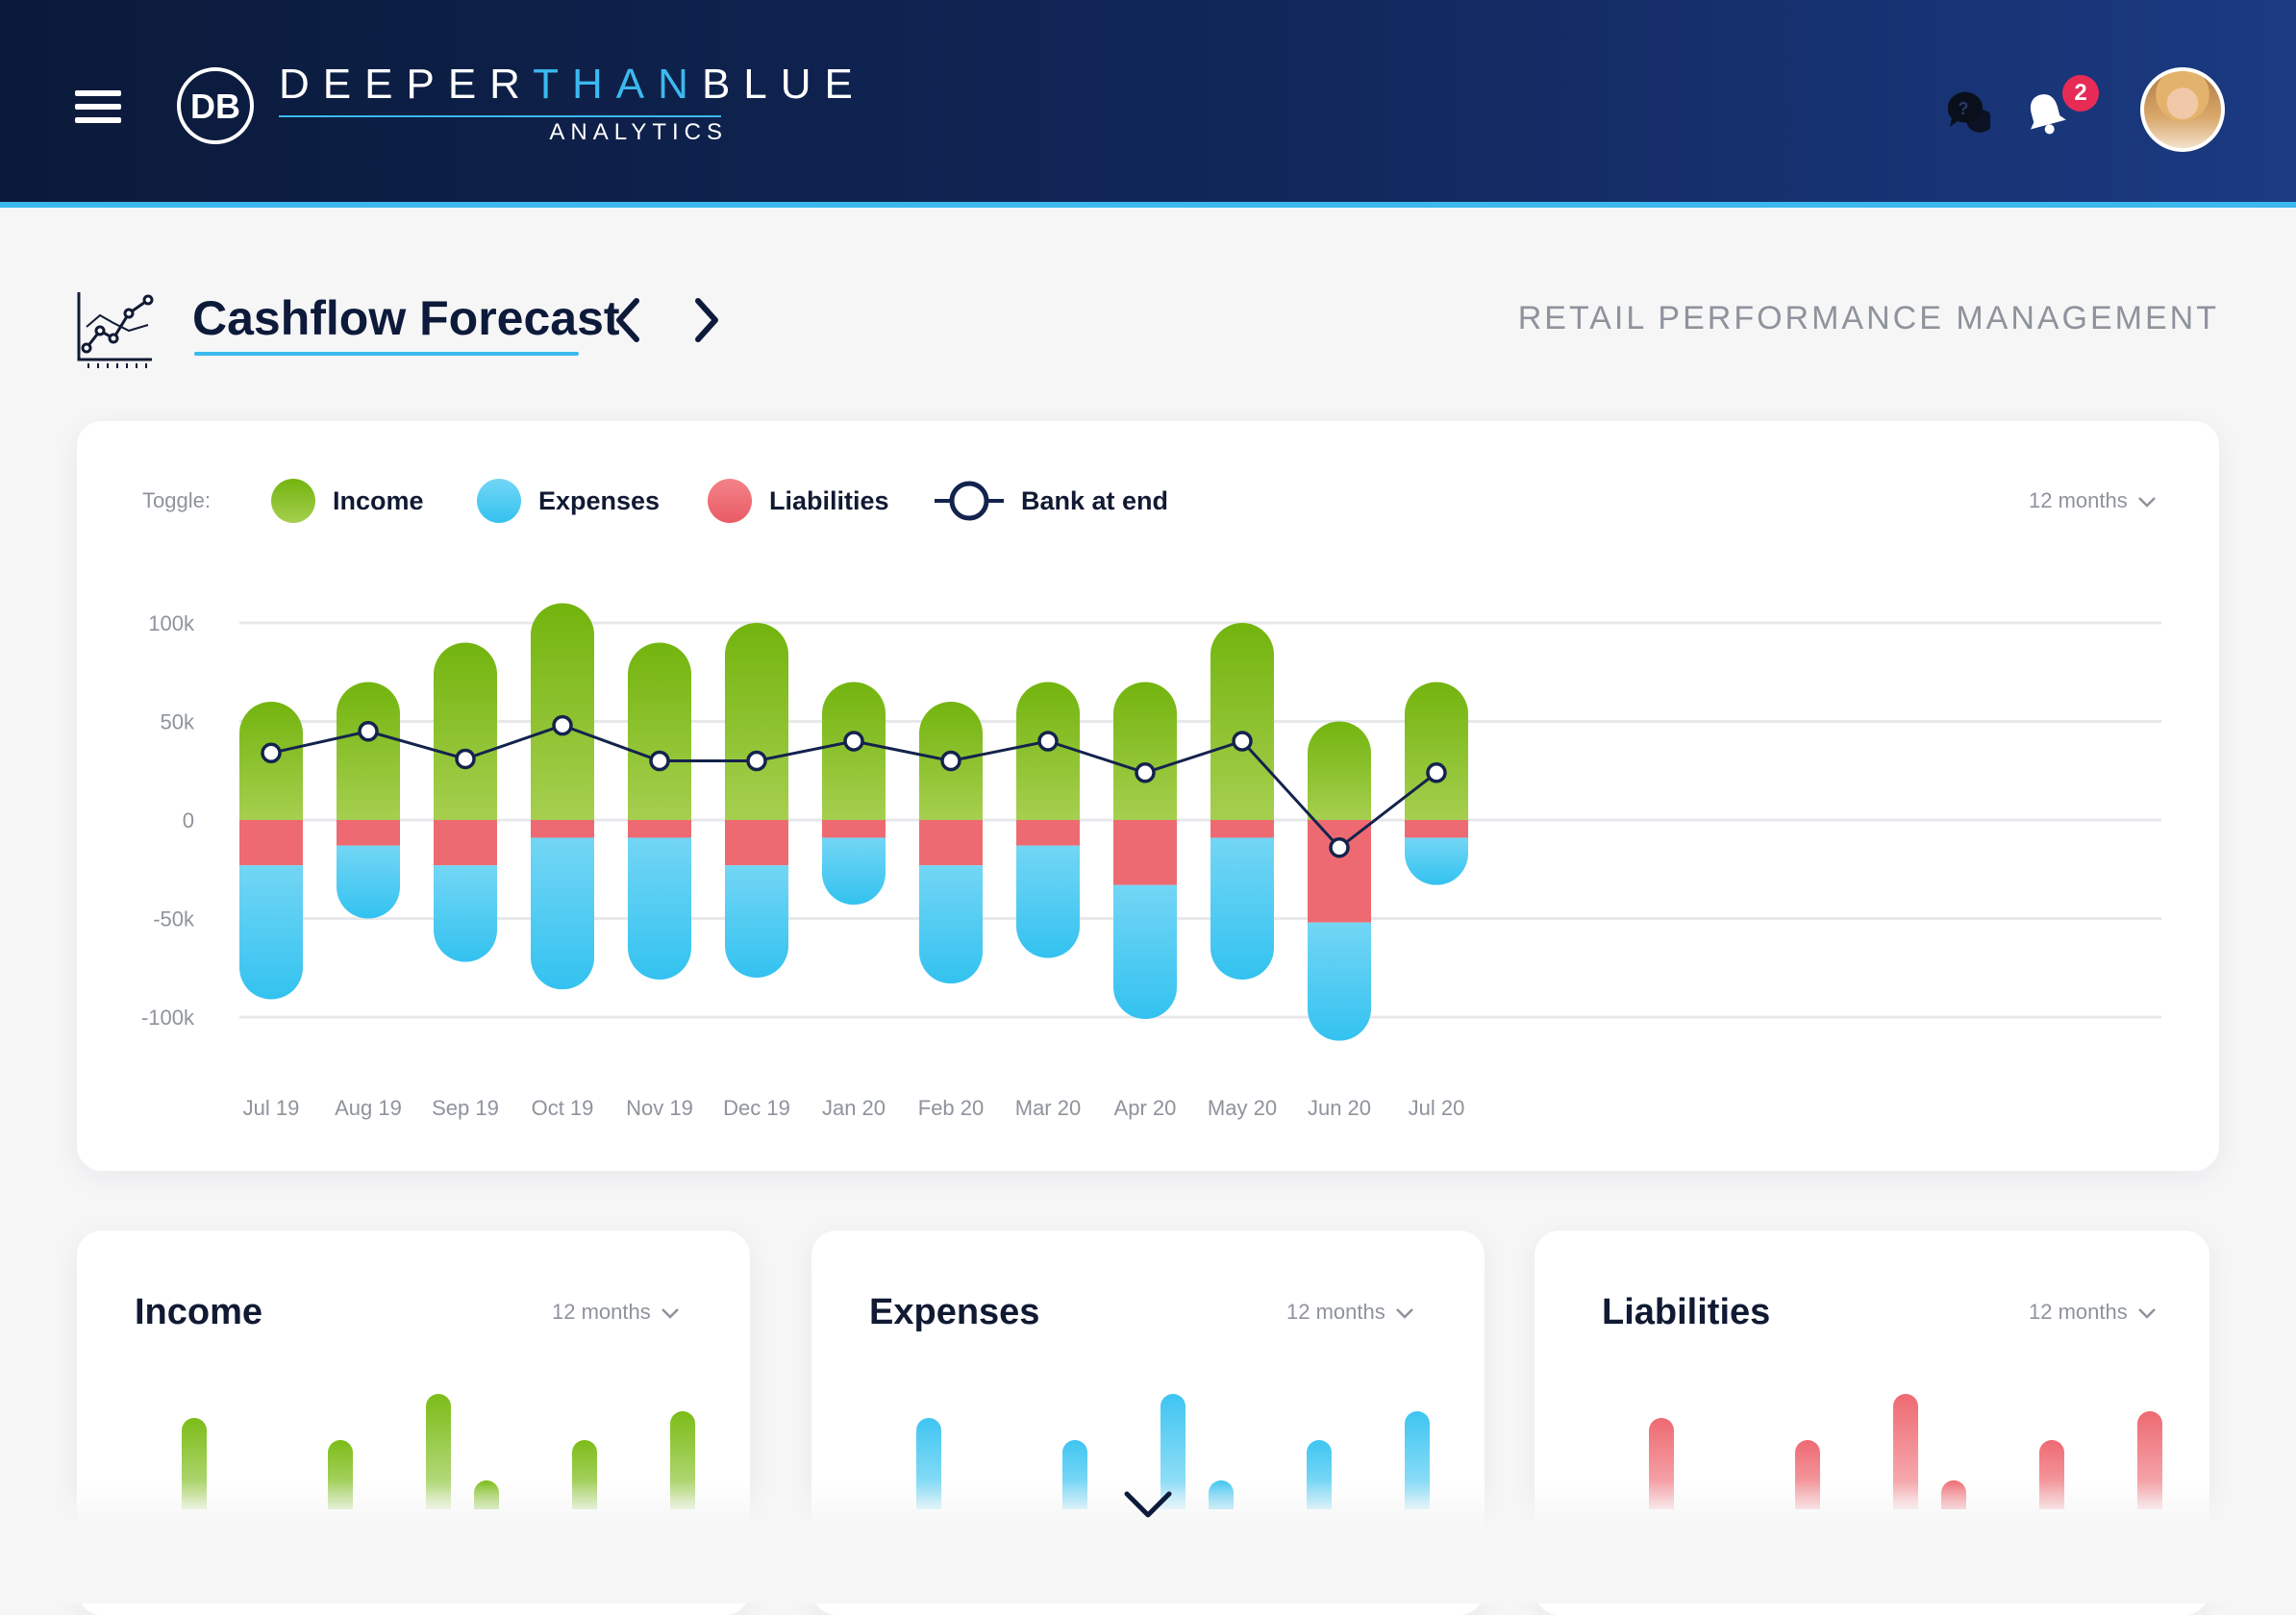 This screenshot has width=2296, height=1615. I want to click on x-tick-label: Jun 20, so click(1339, 1108).